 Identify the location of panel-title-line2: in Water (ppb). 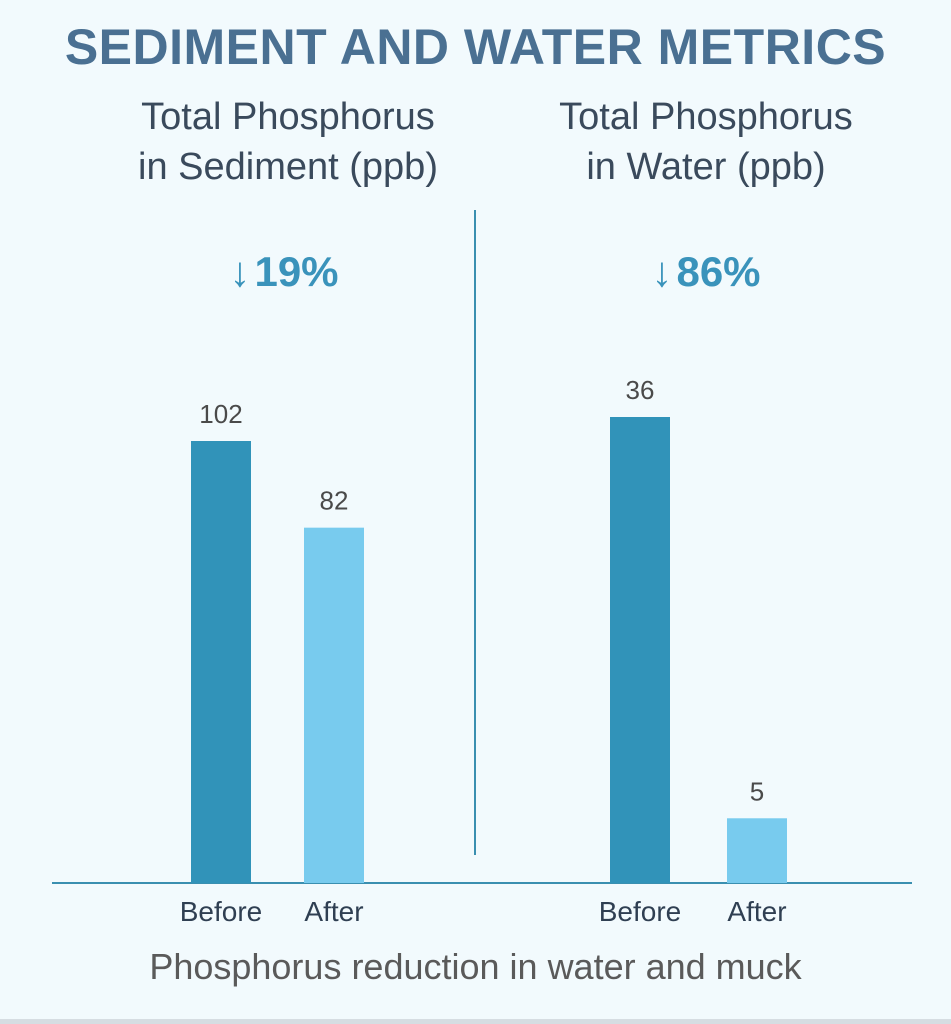
(706, 167).